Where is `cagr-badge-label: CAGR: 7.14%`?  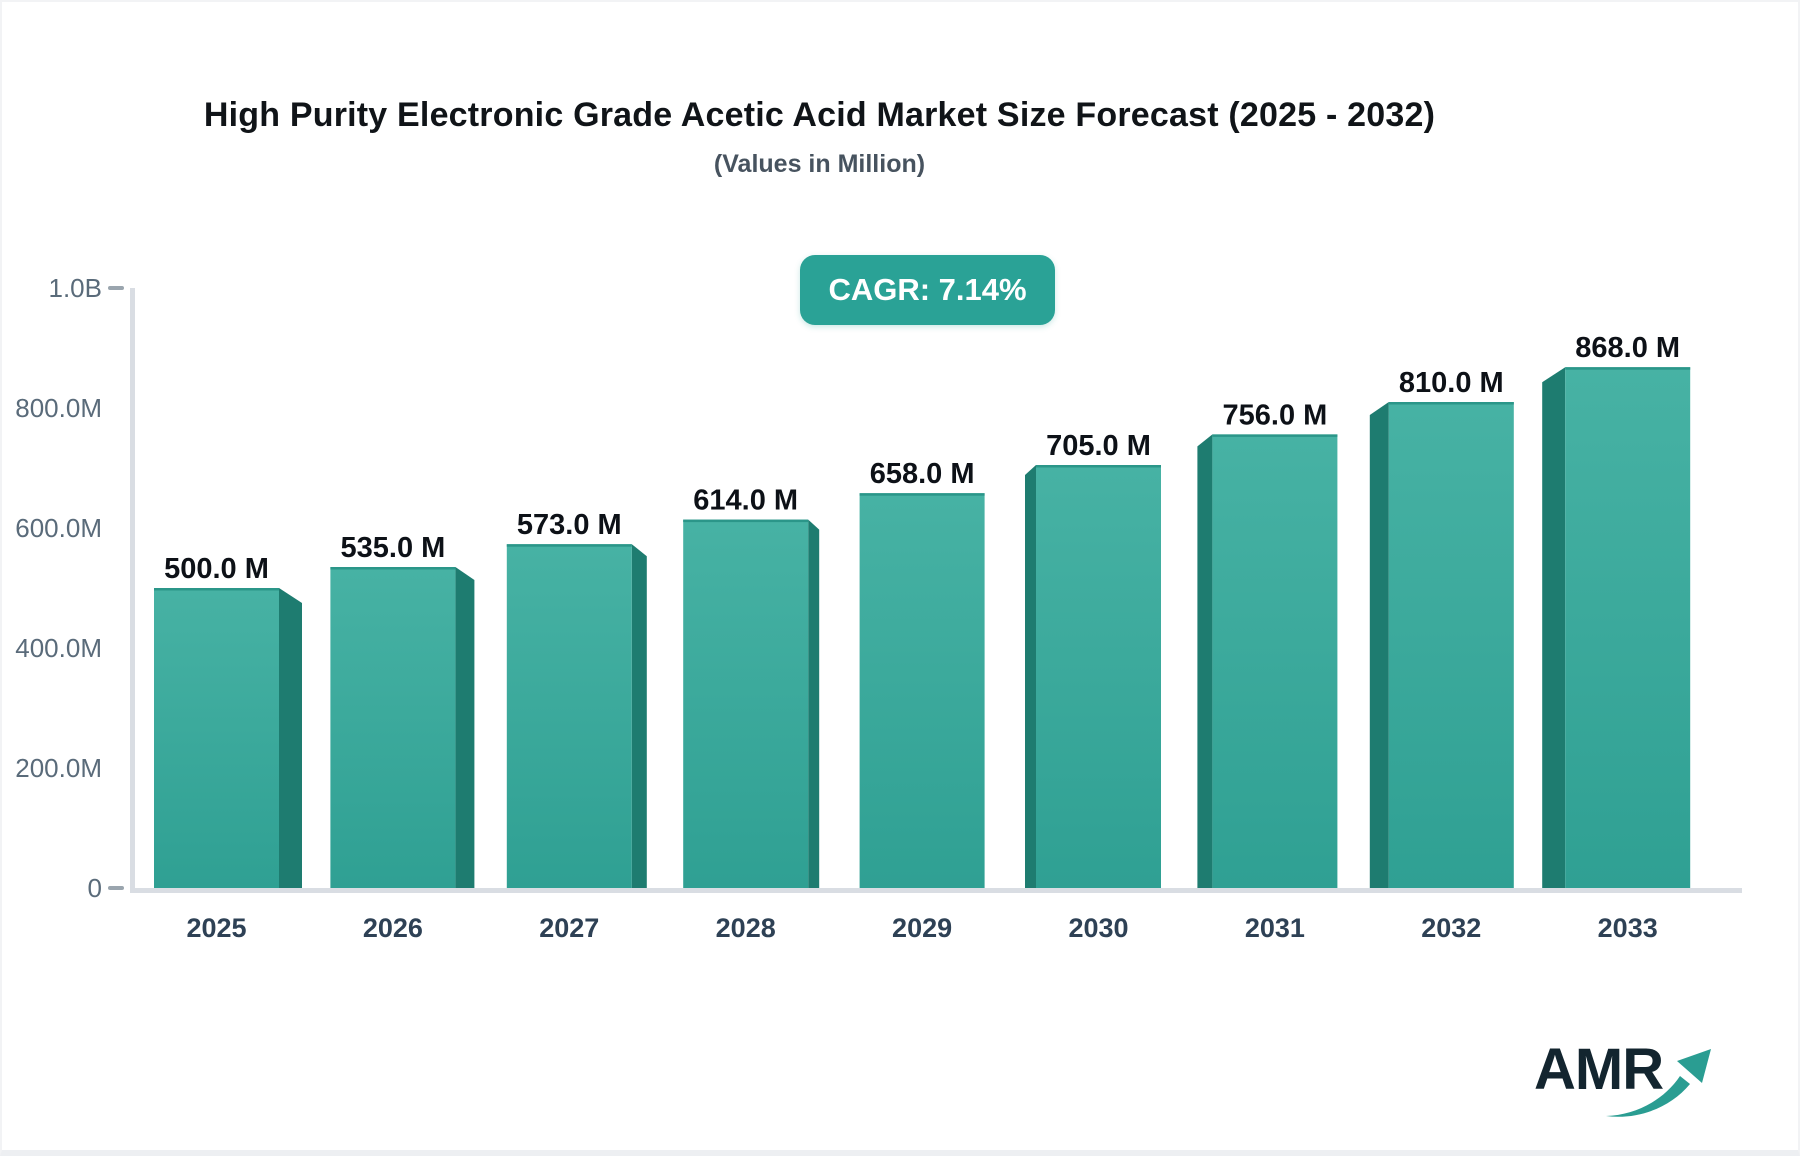
cagr-badge-label: CAGR: 7.14% is located at coordinates (927, 289).